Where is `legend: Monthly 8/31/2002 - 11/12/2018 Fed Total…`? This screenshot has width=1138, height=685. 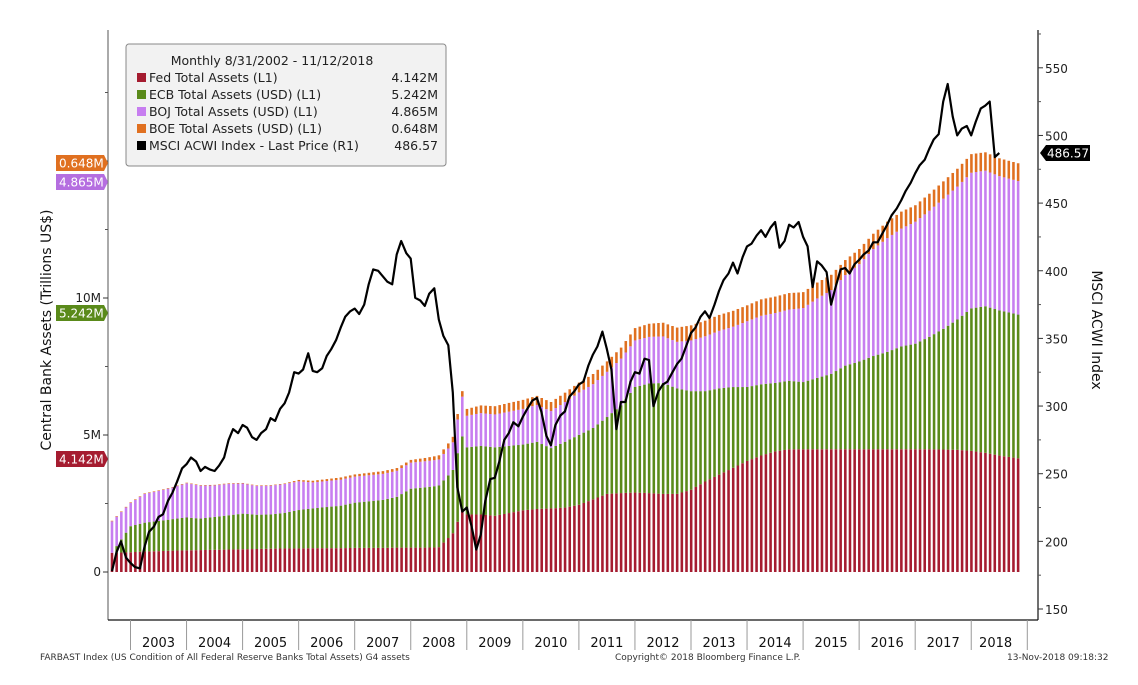
legend: Monthly 8/31/2002 - 11/12/2018 Fed Total… is located at coordinates (286, 105).